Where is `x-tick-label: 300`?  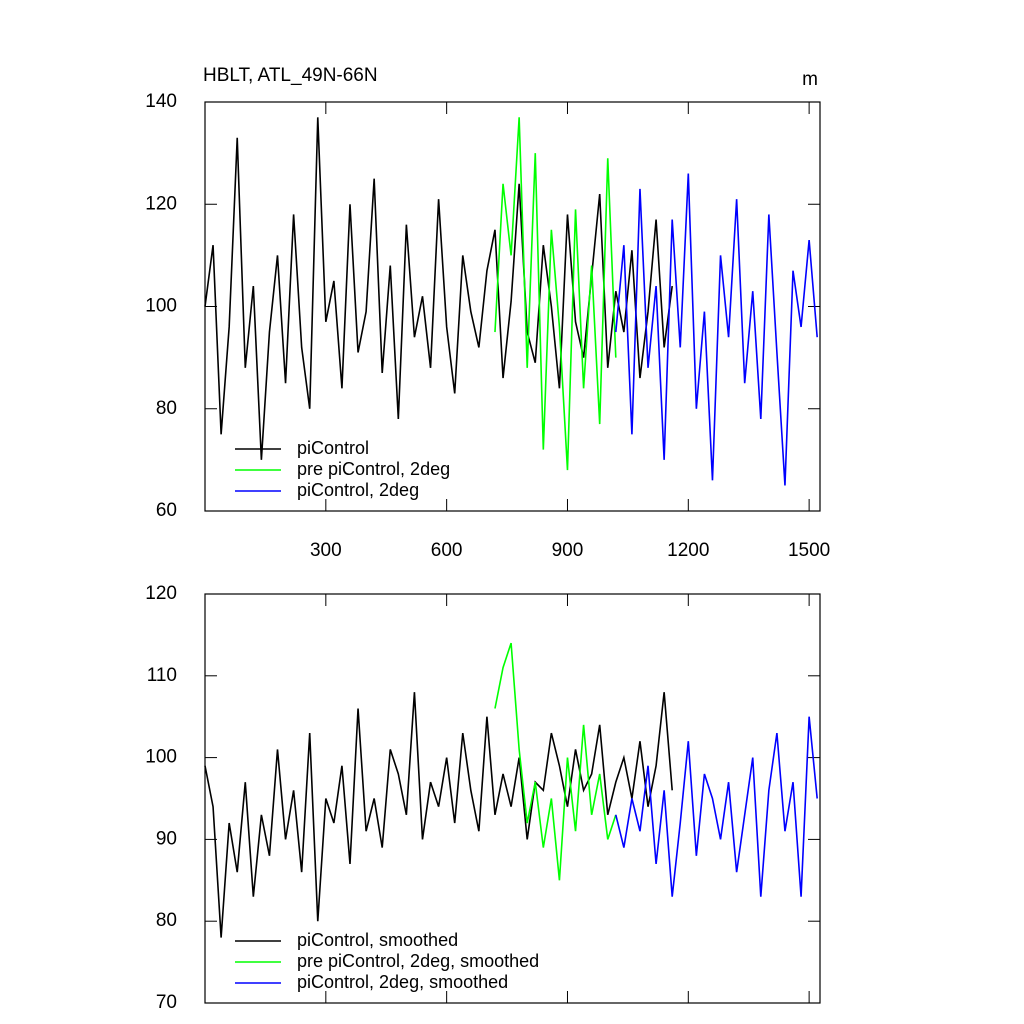 x-tick-label: 300 is located at coordinates (326, 550).